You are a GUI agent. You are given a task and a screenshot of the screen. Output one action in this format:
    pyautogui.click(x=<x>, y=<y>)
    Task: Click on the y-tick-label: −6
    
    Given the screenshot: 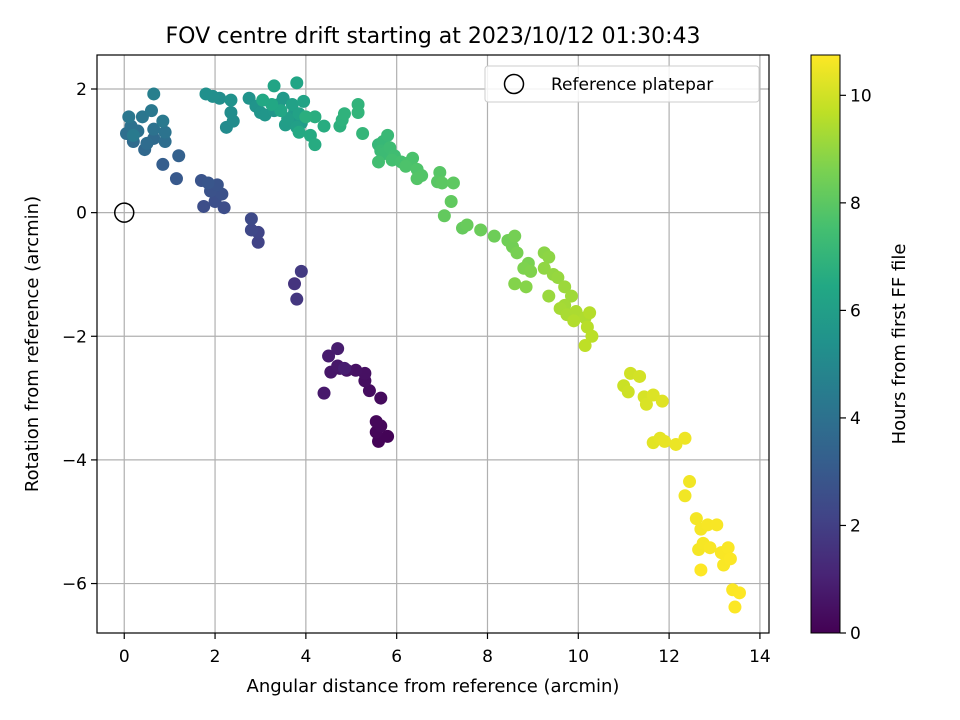 What is the action you would take?
    pyautogui.click(x=74, y=585)
    